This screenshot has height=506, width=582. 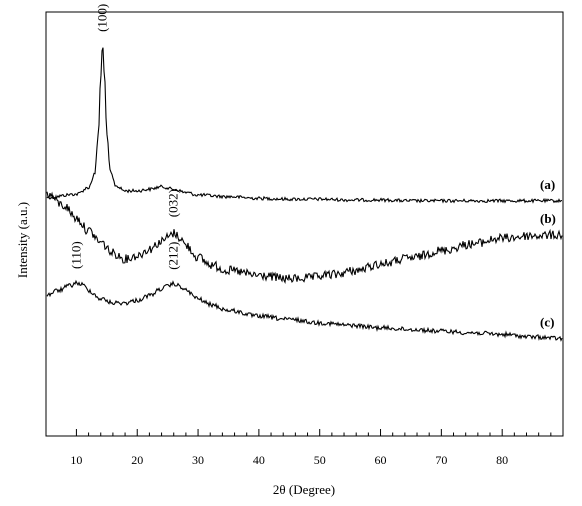 What do you see at coordinates (547, 322) in the screenshot?
I see `curve-label: (c)` at bounding box center [547, 322].